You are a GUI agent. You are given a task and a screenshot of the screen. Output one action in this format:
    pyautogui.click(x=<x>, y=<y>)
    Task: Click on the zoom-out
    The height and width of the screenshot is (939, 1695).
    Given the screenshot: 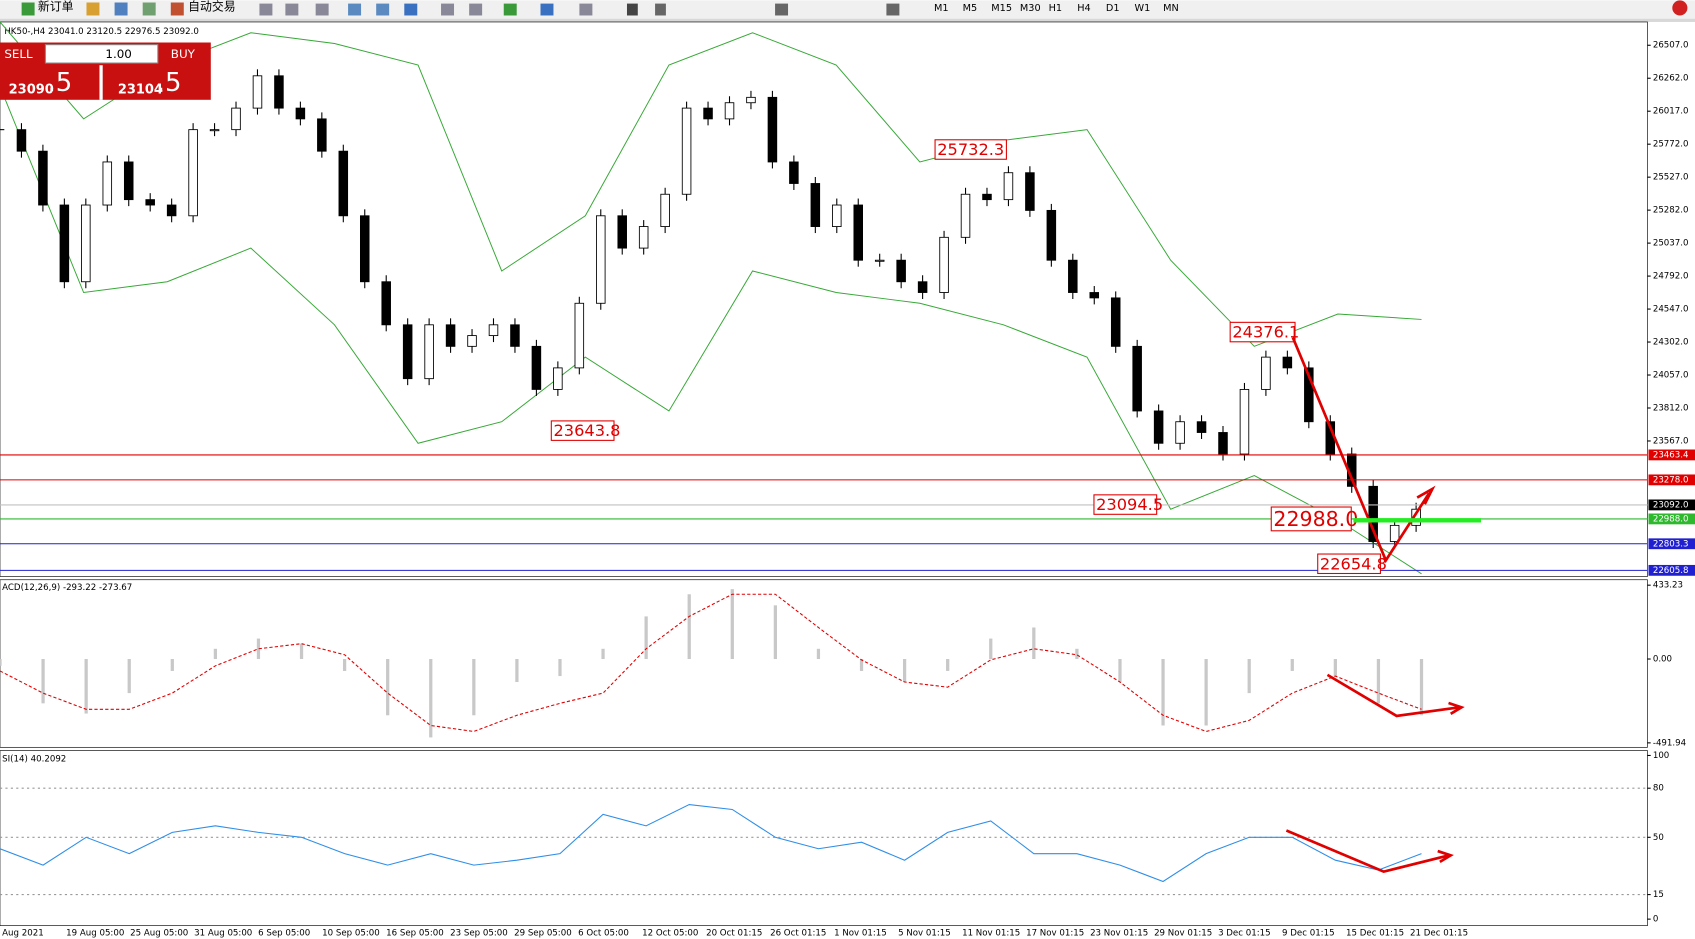 What is the action you would take?
    pyautogui.click(x=383, y=9)
    